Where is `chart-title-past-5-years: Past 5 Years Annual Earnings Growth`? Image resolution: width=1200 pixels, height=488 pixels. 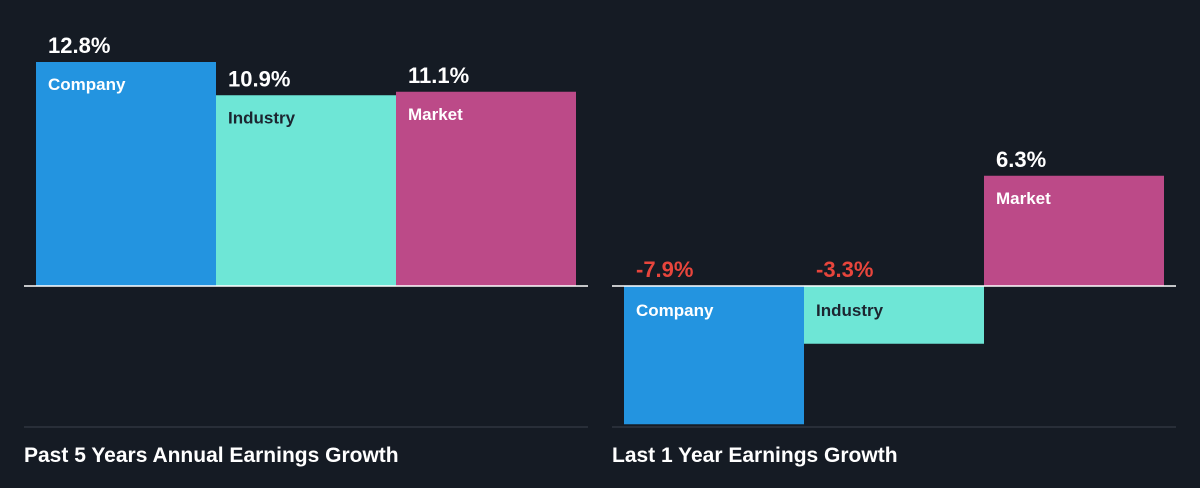 chart-title-past-5-years: Past 5 Years Annual Earnings Growth is located at coordinates (211, 455).